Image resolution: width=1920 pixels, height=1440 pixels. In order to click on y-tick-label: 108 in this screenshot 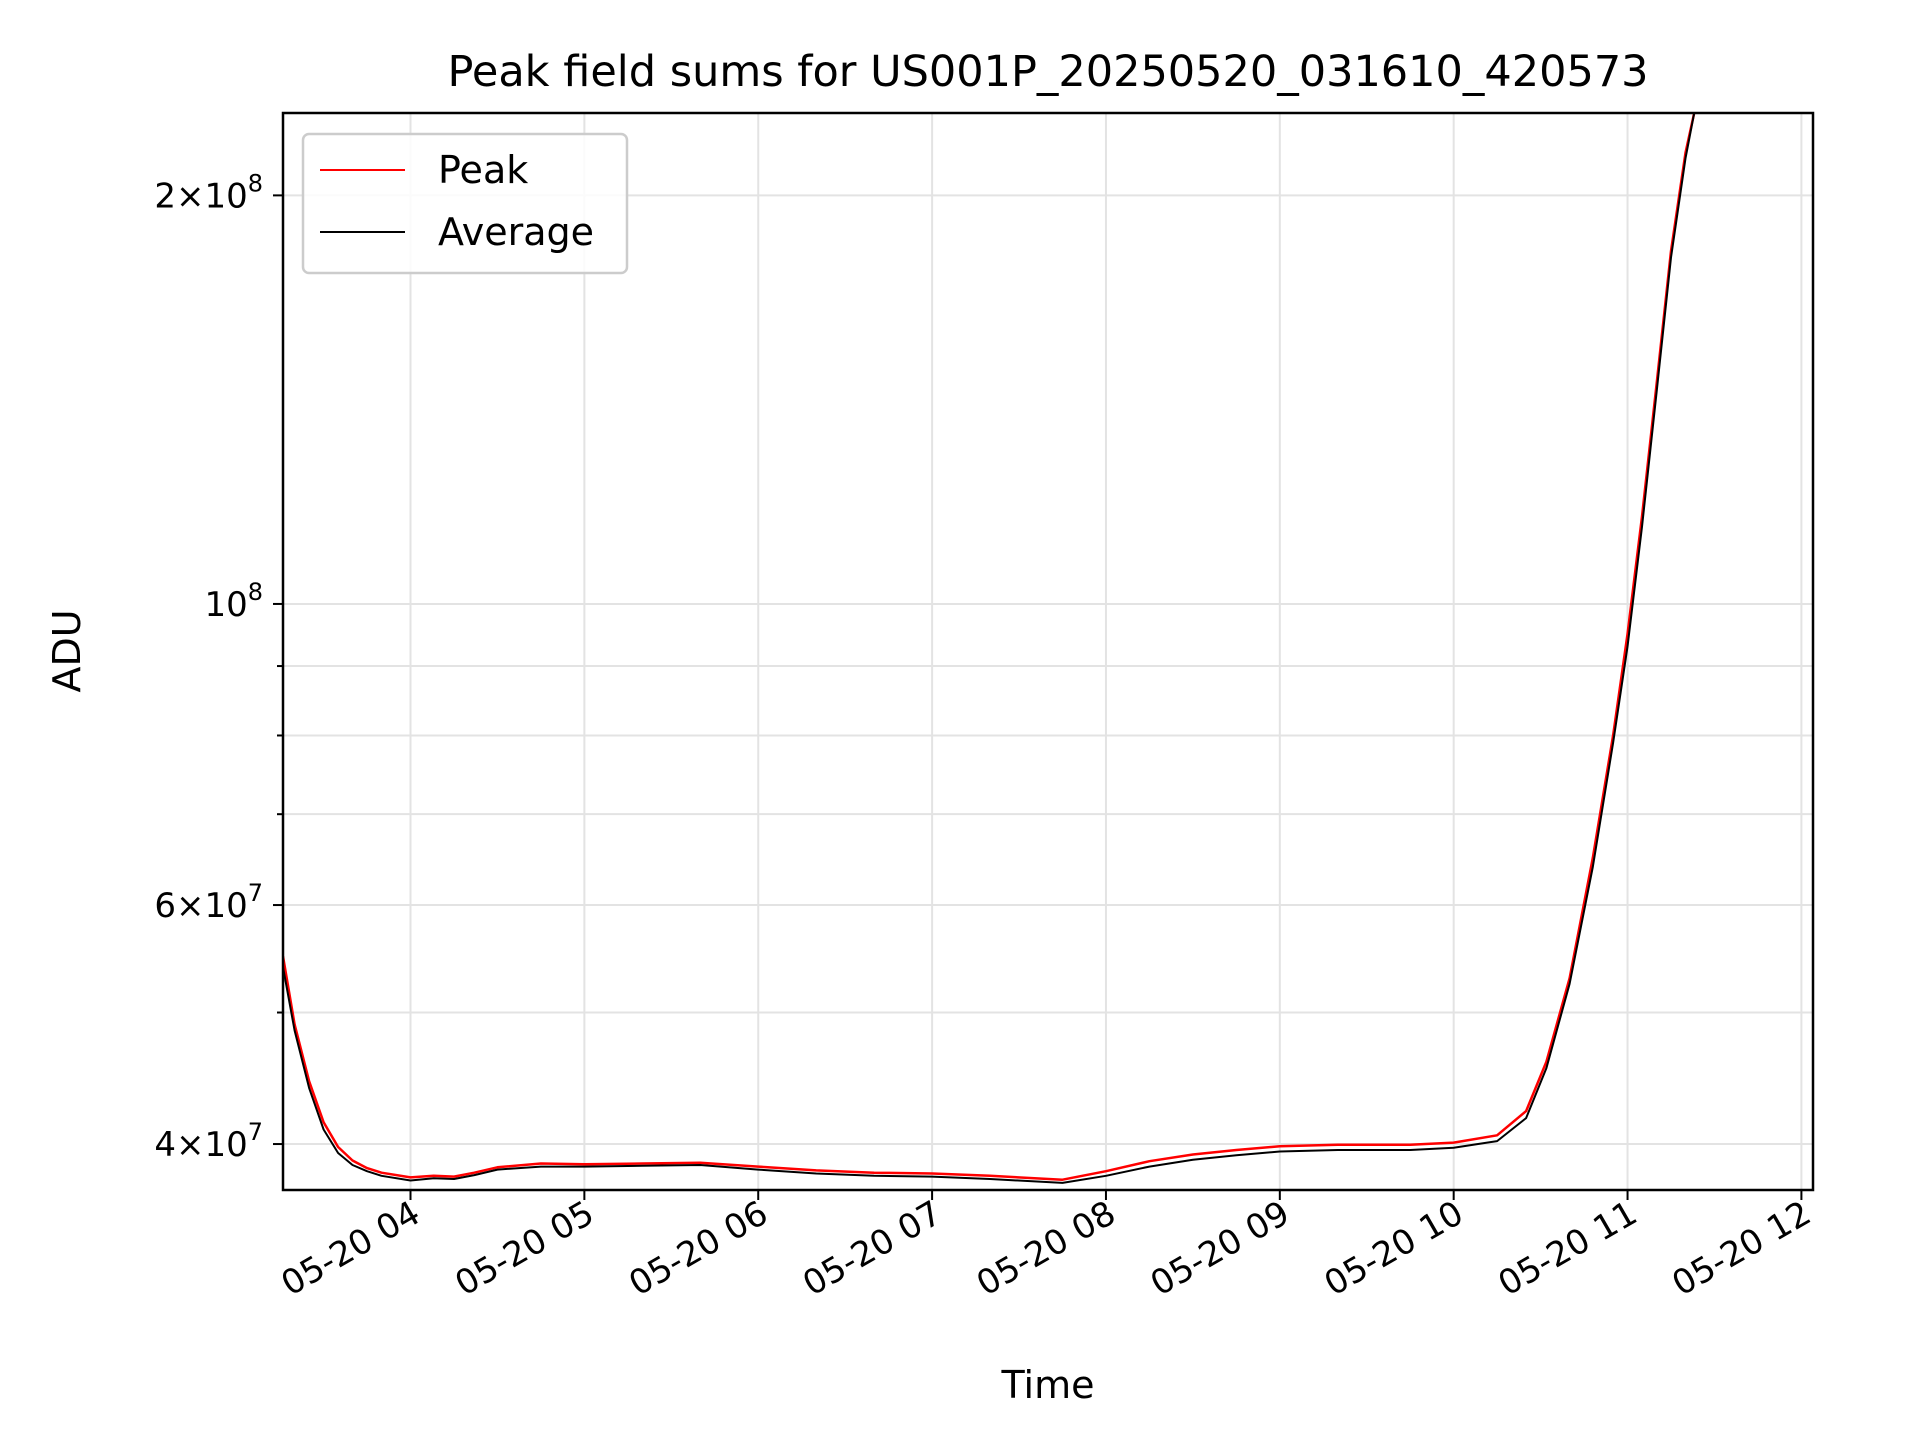, I will do `click(233, 601)`.